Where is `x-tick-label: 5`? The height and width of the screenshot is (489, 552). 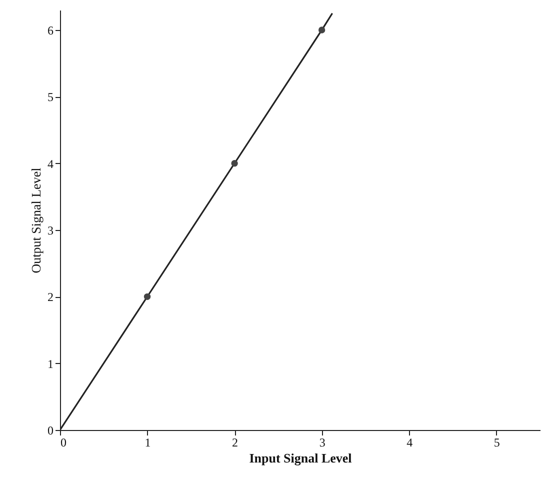 x-tick-label: 5 is located at coordinates (497, 443).